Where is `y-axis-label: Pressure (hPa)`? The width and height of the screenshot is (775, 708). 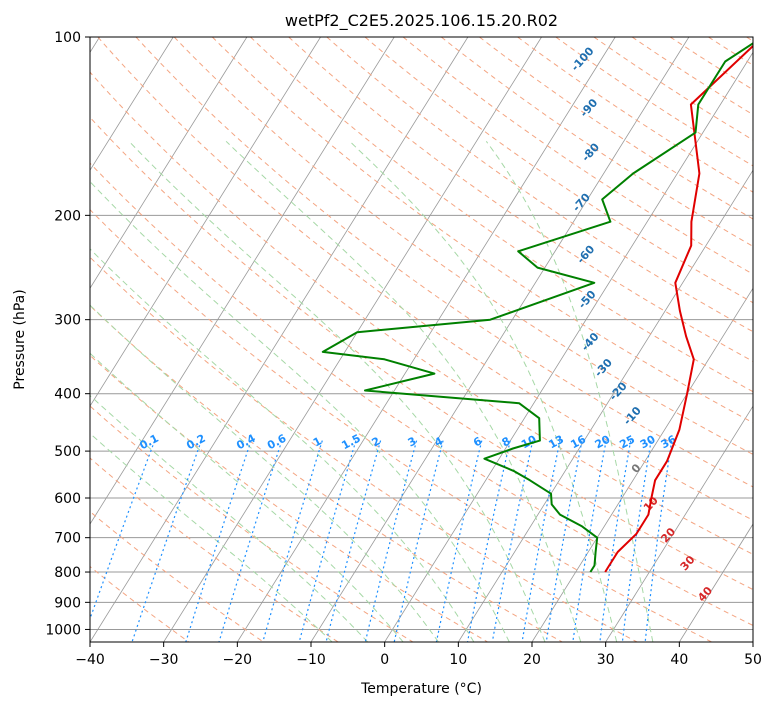 y-axis-label: Pressure (hPa) is located at coordinates (20, 339).